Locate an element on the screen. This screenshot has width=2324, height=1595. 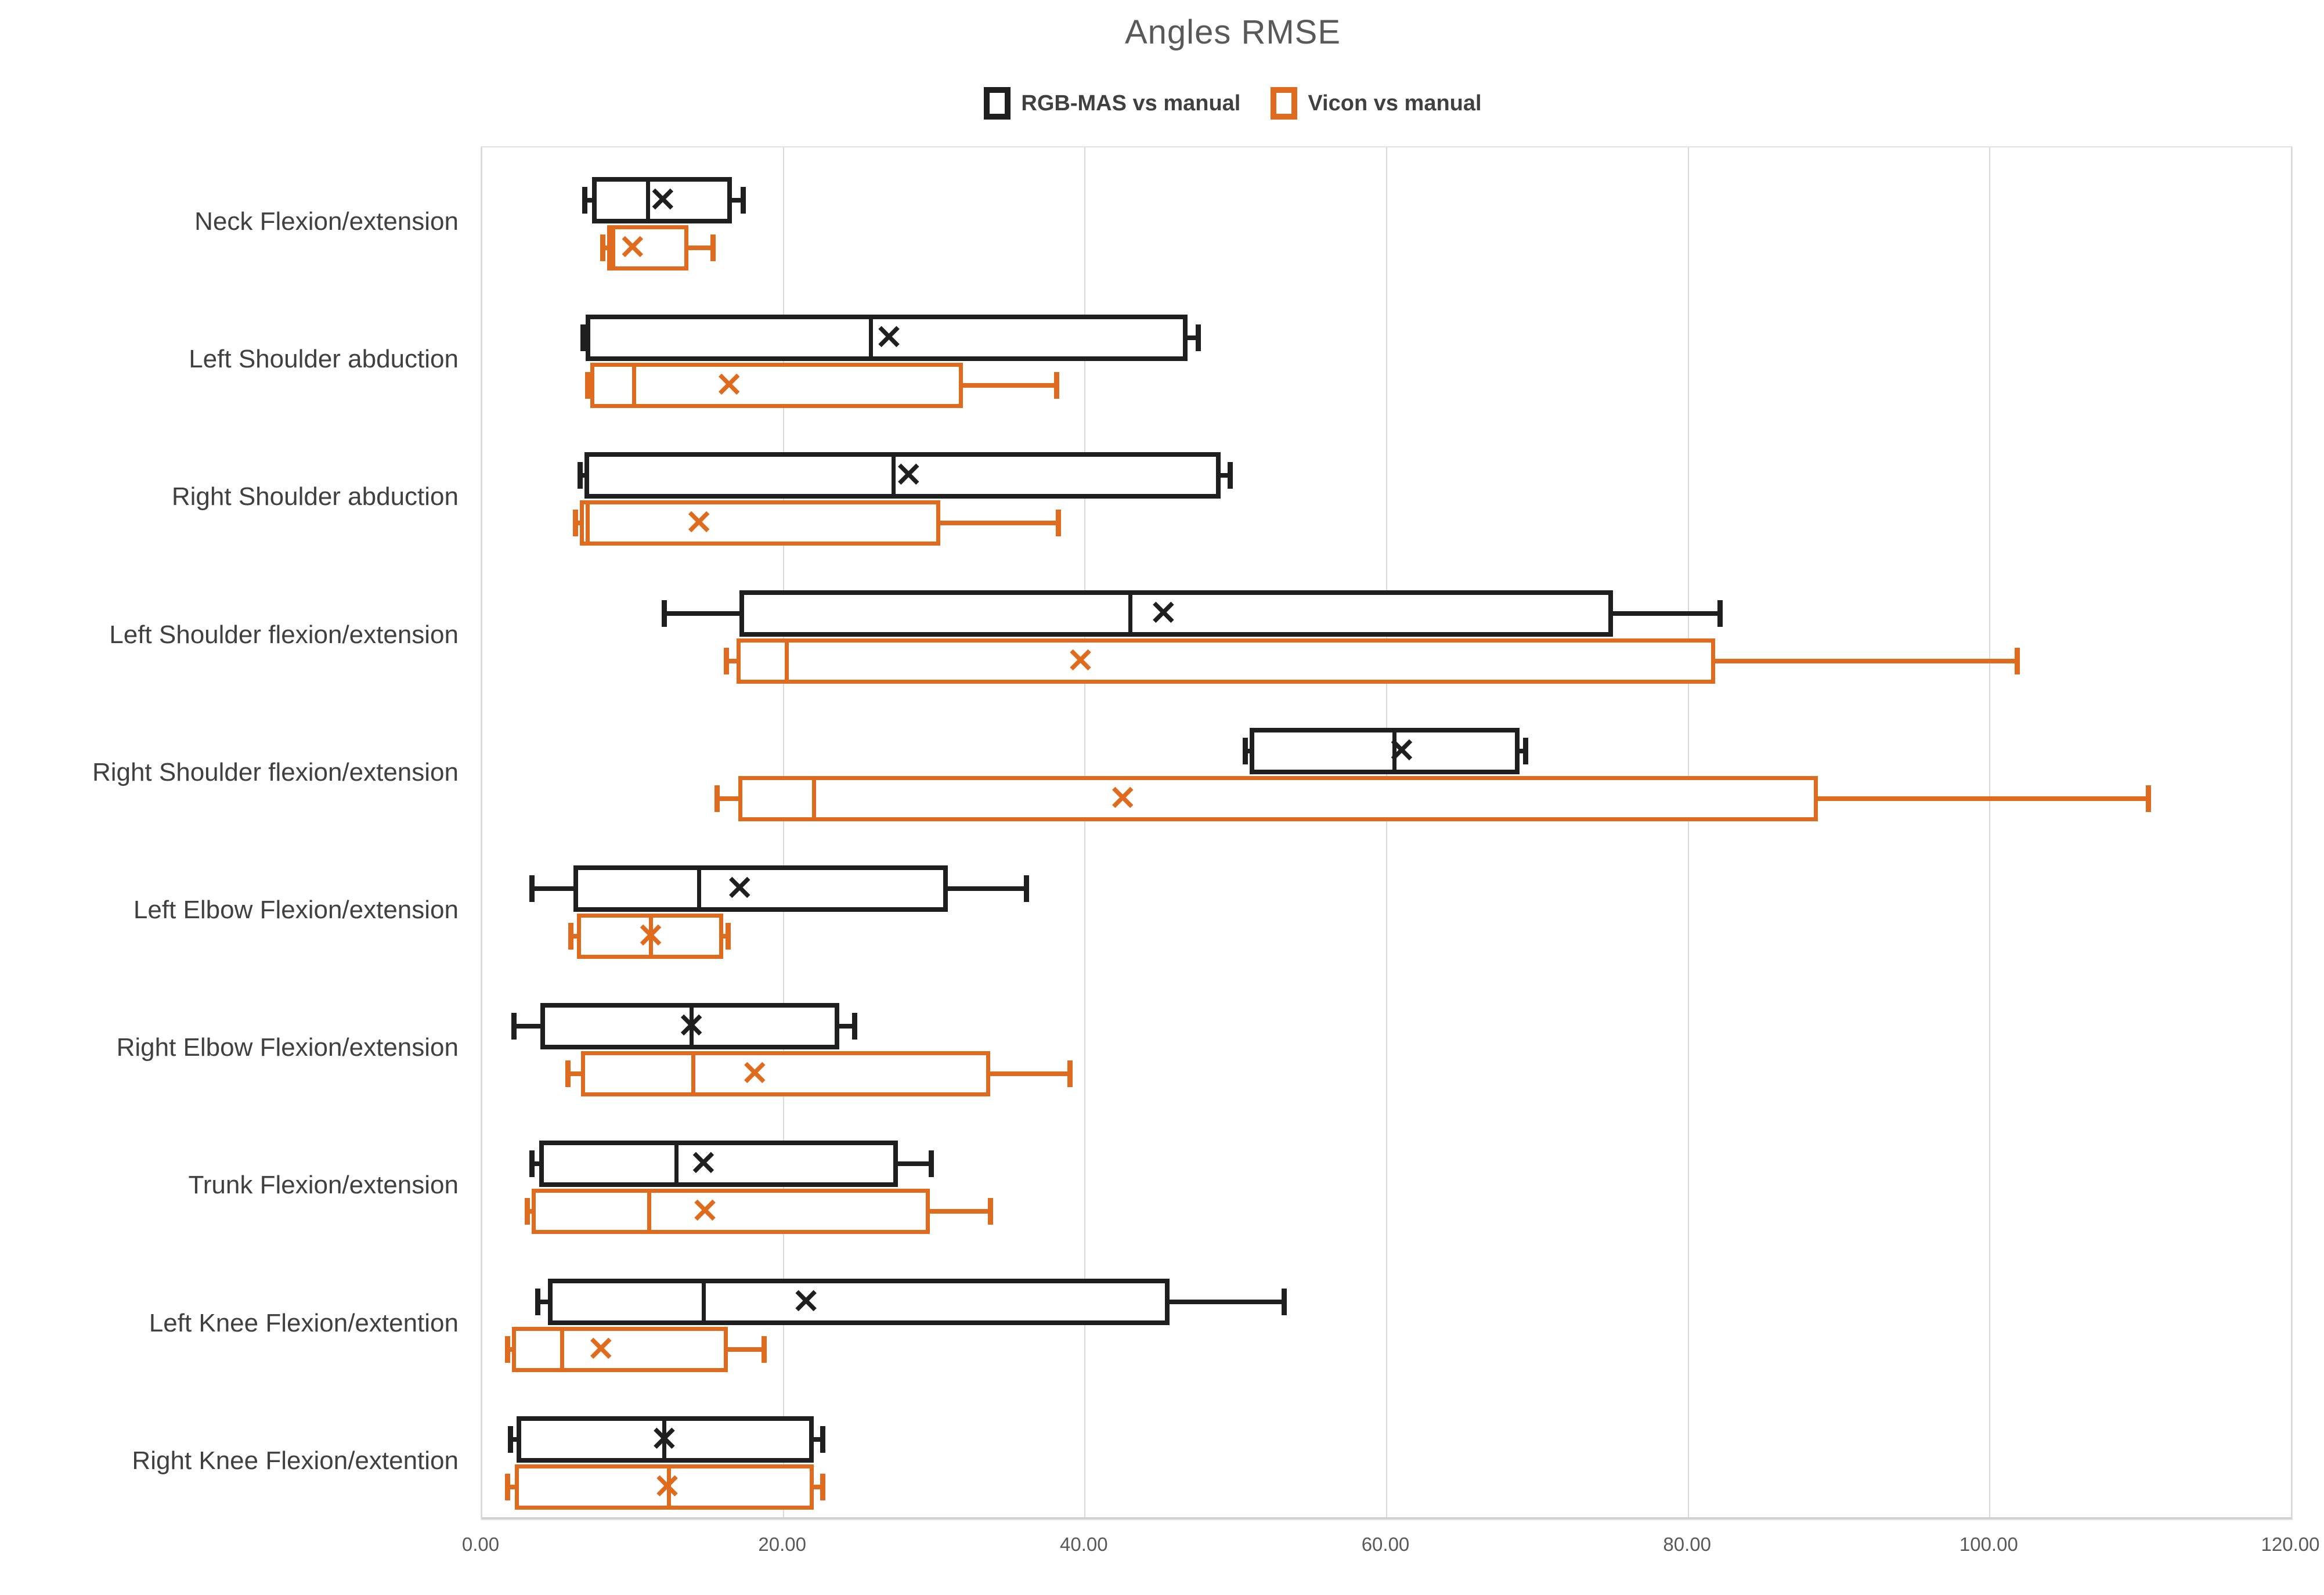
x-axis-line is located at coordinates (1386, 1518).